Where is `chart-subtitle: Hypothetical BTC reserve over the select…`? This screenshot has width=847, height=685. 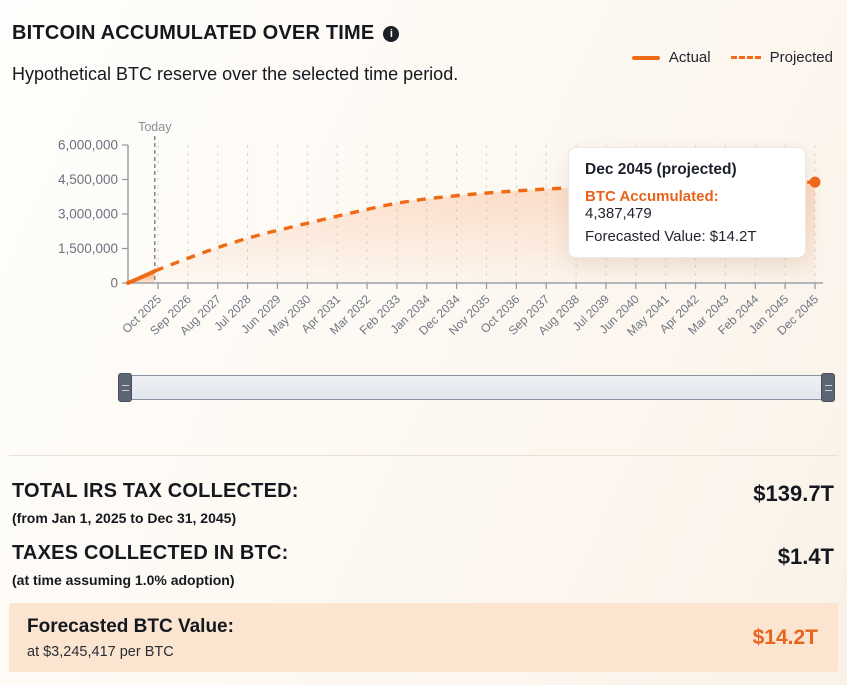
chart-subtitle: Hypothetical BTC reserve over the select… is located at coordinates (235, 74).